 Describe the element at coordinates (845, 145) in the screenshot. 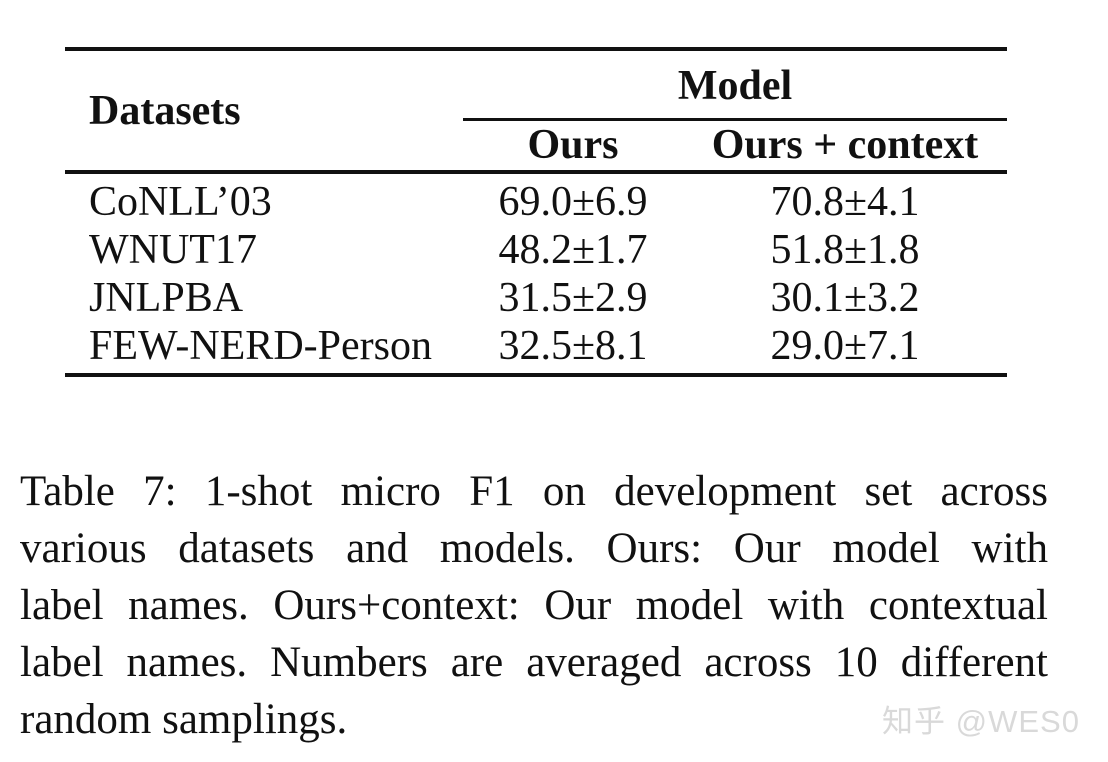

I see `ours-context-column-header: Ours + context` at that location.